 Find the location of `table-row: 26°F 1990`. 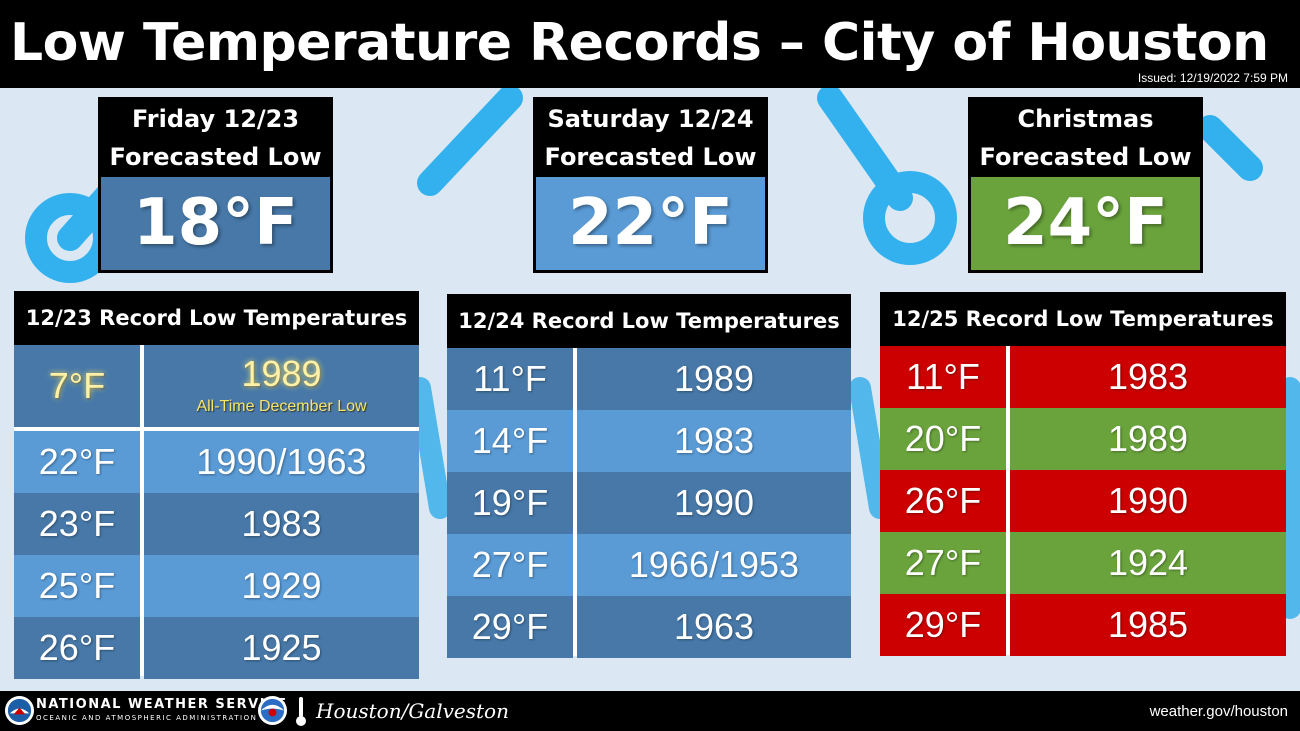

table-row: 26°F 1990 is located at coordinates (1083, 501).